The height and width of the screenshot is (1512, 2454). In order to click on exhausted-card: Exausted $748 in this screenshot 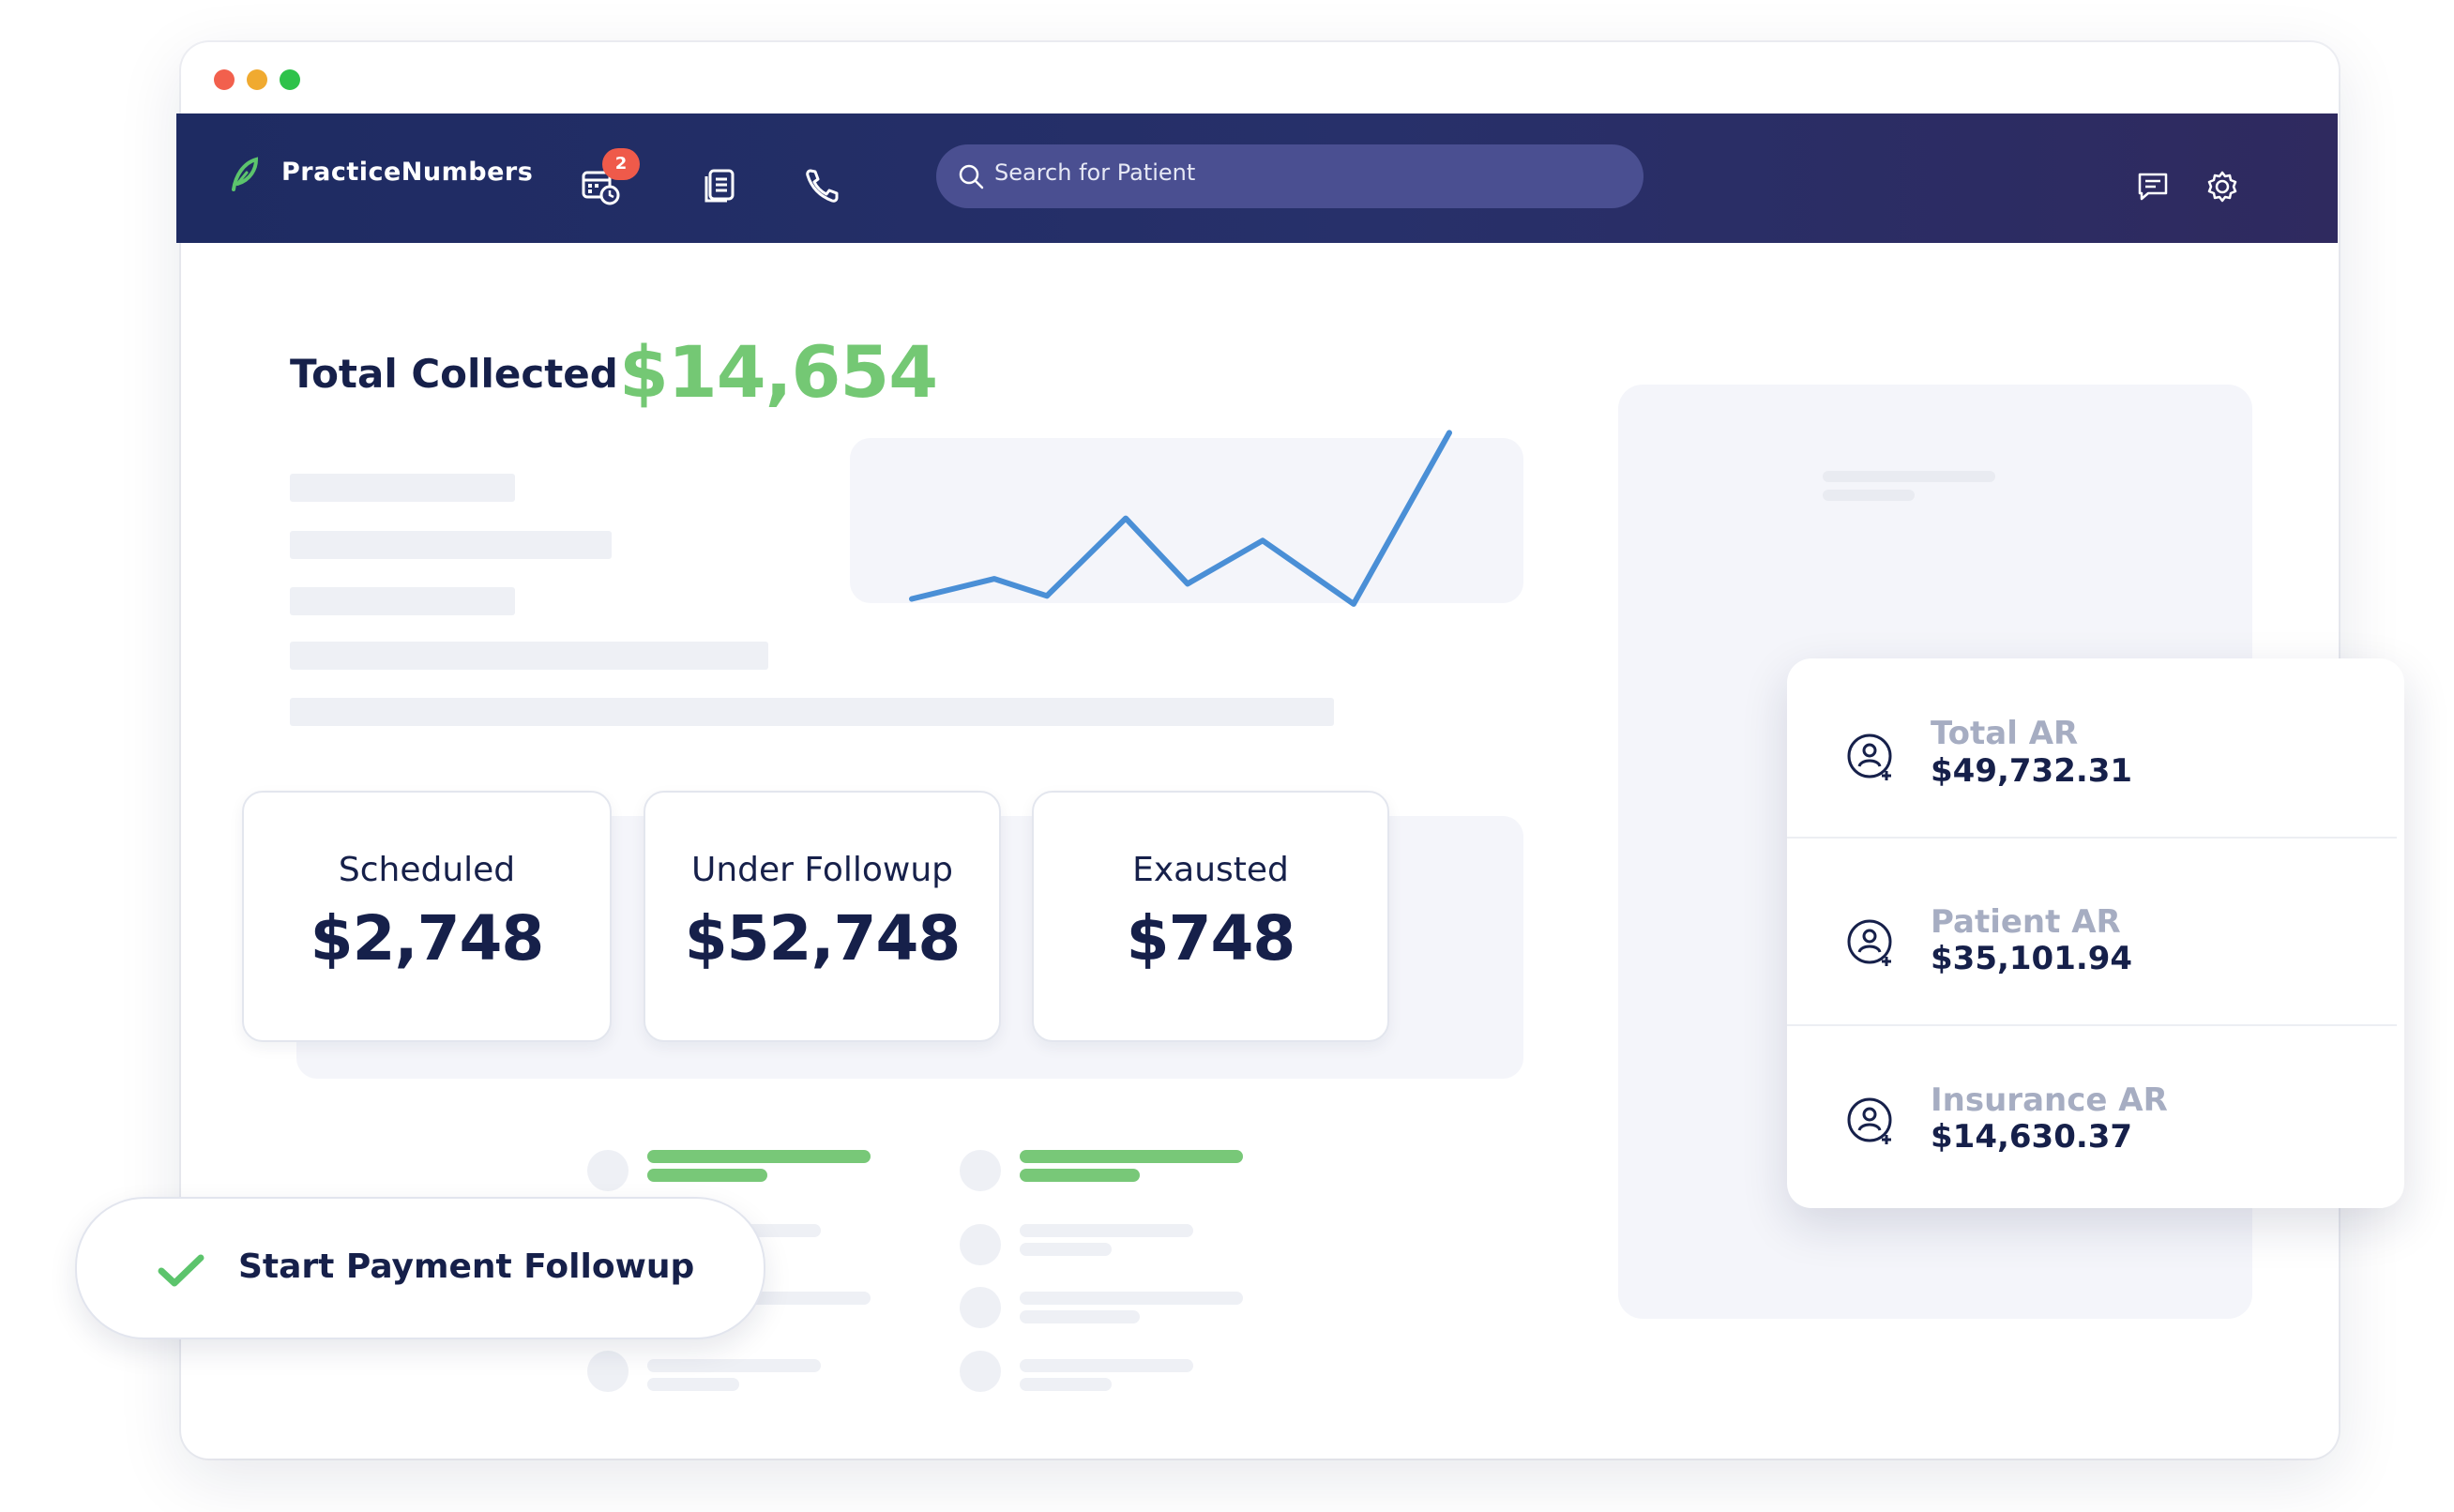, I will do `click(1210, 916)`.